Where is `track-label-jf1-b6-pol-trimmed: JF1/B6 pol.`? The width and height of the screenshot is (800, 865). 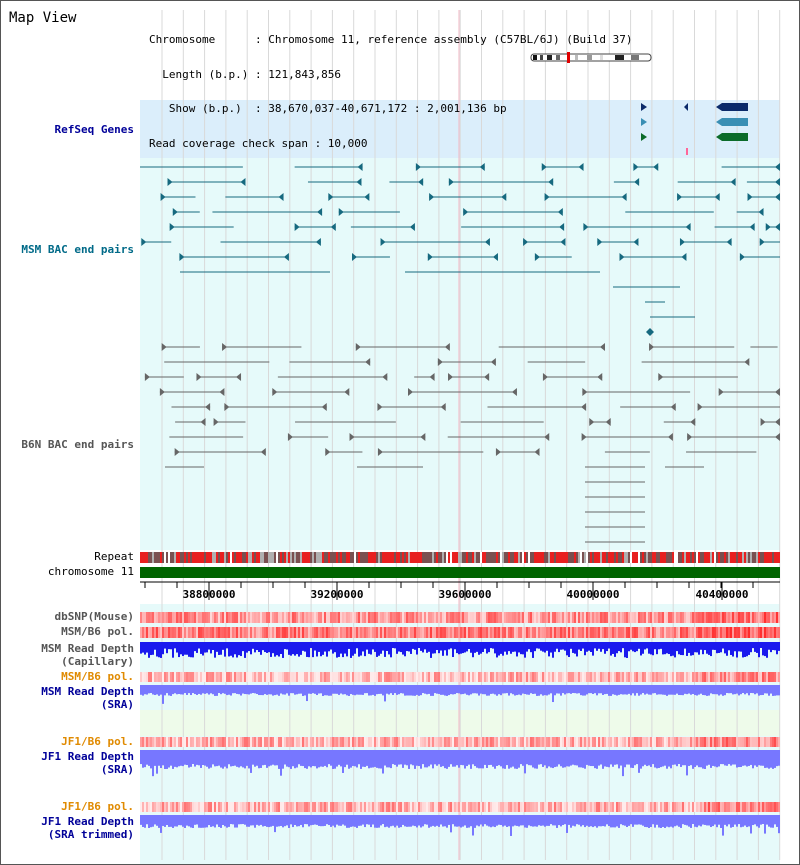 track-label-jf1-b6-pol-trimmed: JF1/B6 pol. is located at coordinates (97, 806).